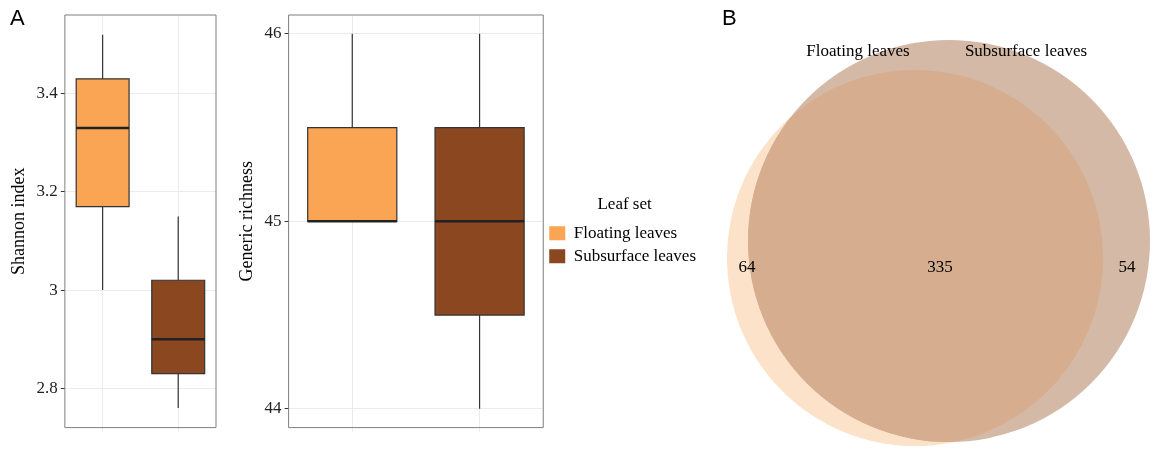  What do you see at coordinates (940, 267) in the screenshot?
I see `data-label: 335` at bounding box center [940, 267].